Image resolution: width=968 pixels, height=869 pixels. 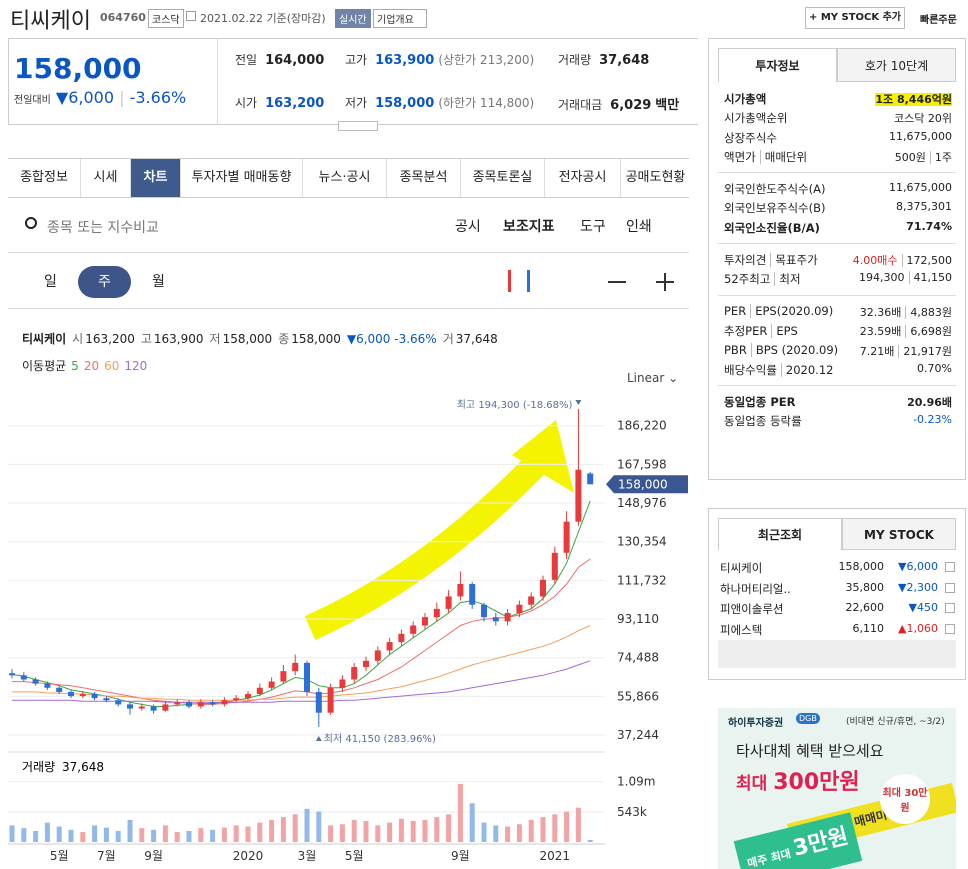 I want to click on high-marker, so click(x=578, y=402).